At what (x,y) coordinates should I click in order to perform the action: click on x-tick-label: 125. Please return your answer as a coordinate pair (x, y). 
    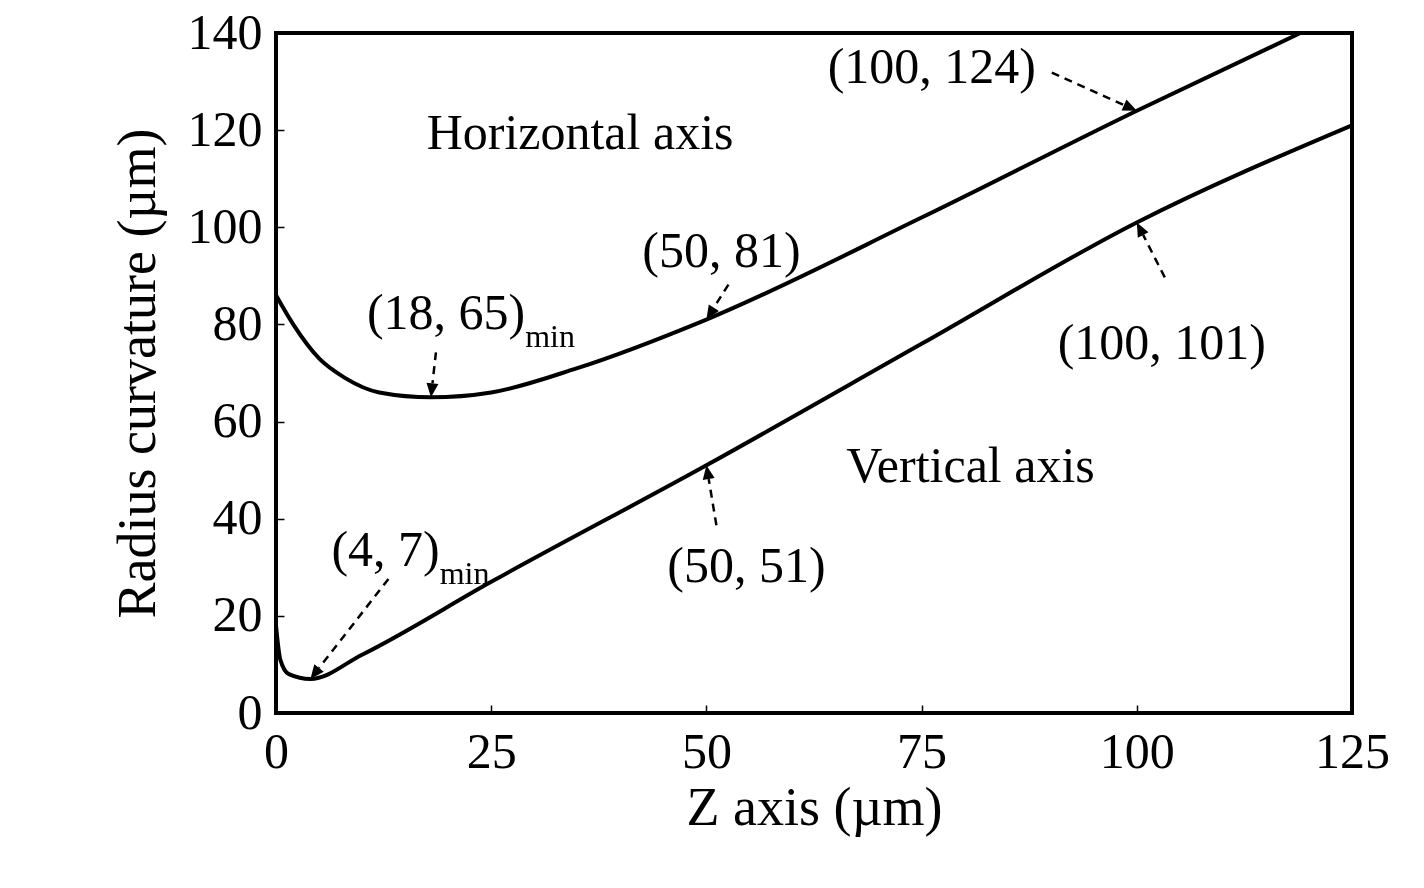
    Looking at the image, I should click on (1352, 750).